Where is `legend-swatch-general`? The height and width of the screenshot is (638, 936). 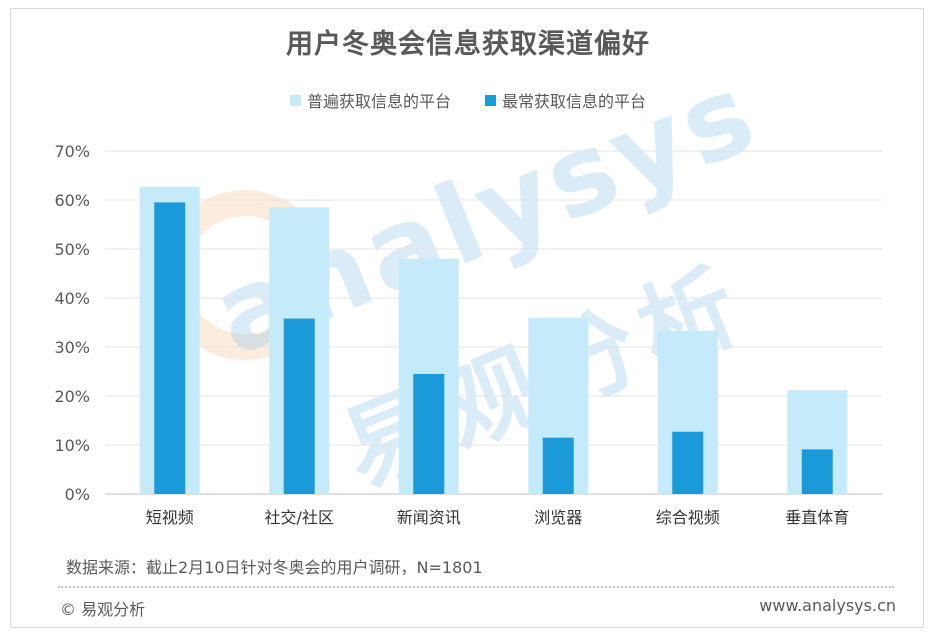
legend-swatch-general is located at coordinates (295, 100).